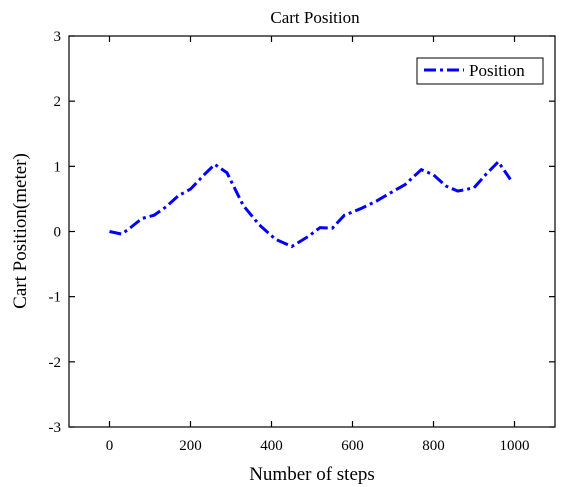 This screenshot has height=487, width=564. I want to click on x-axis-label: Number of steps, so click(312, 474).